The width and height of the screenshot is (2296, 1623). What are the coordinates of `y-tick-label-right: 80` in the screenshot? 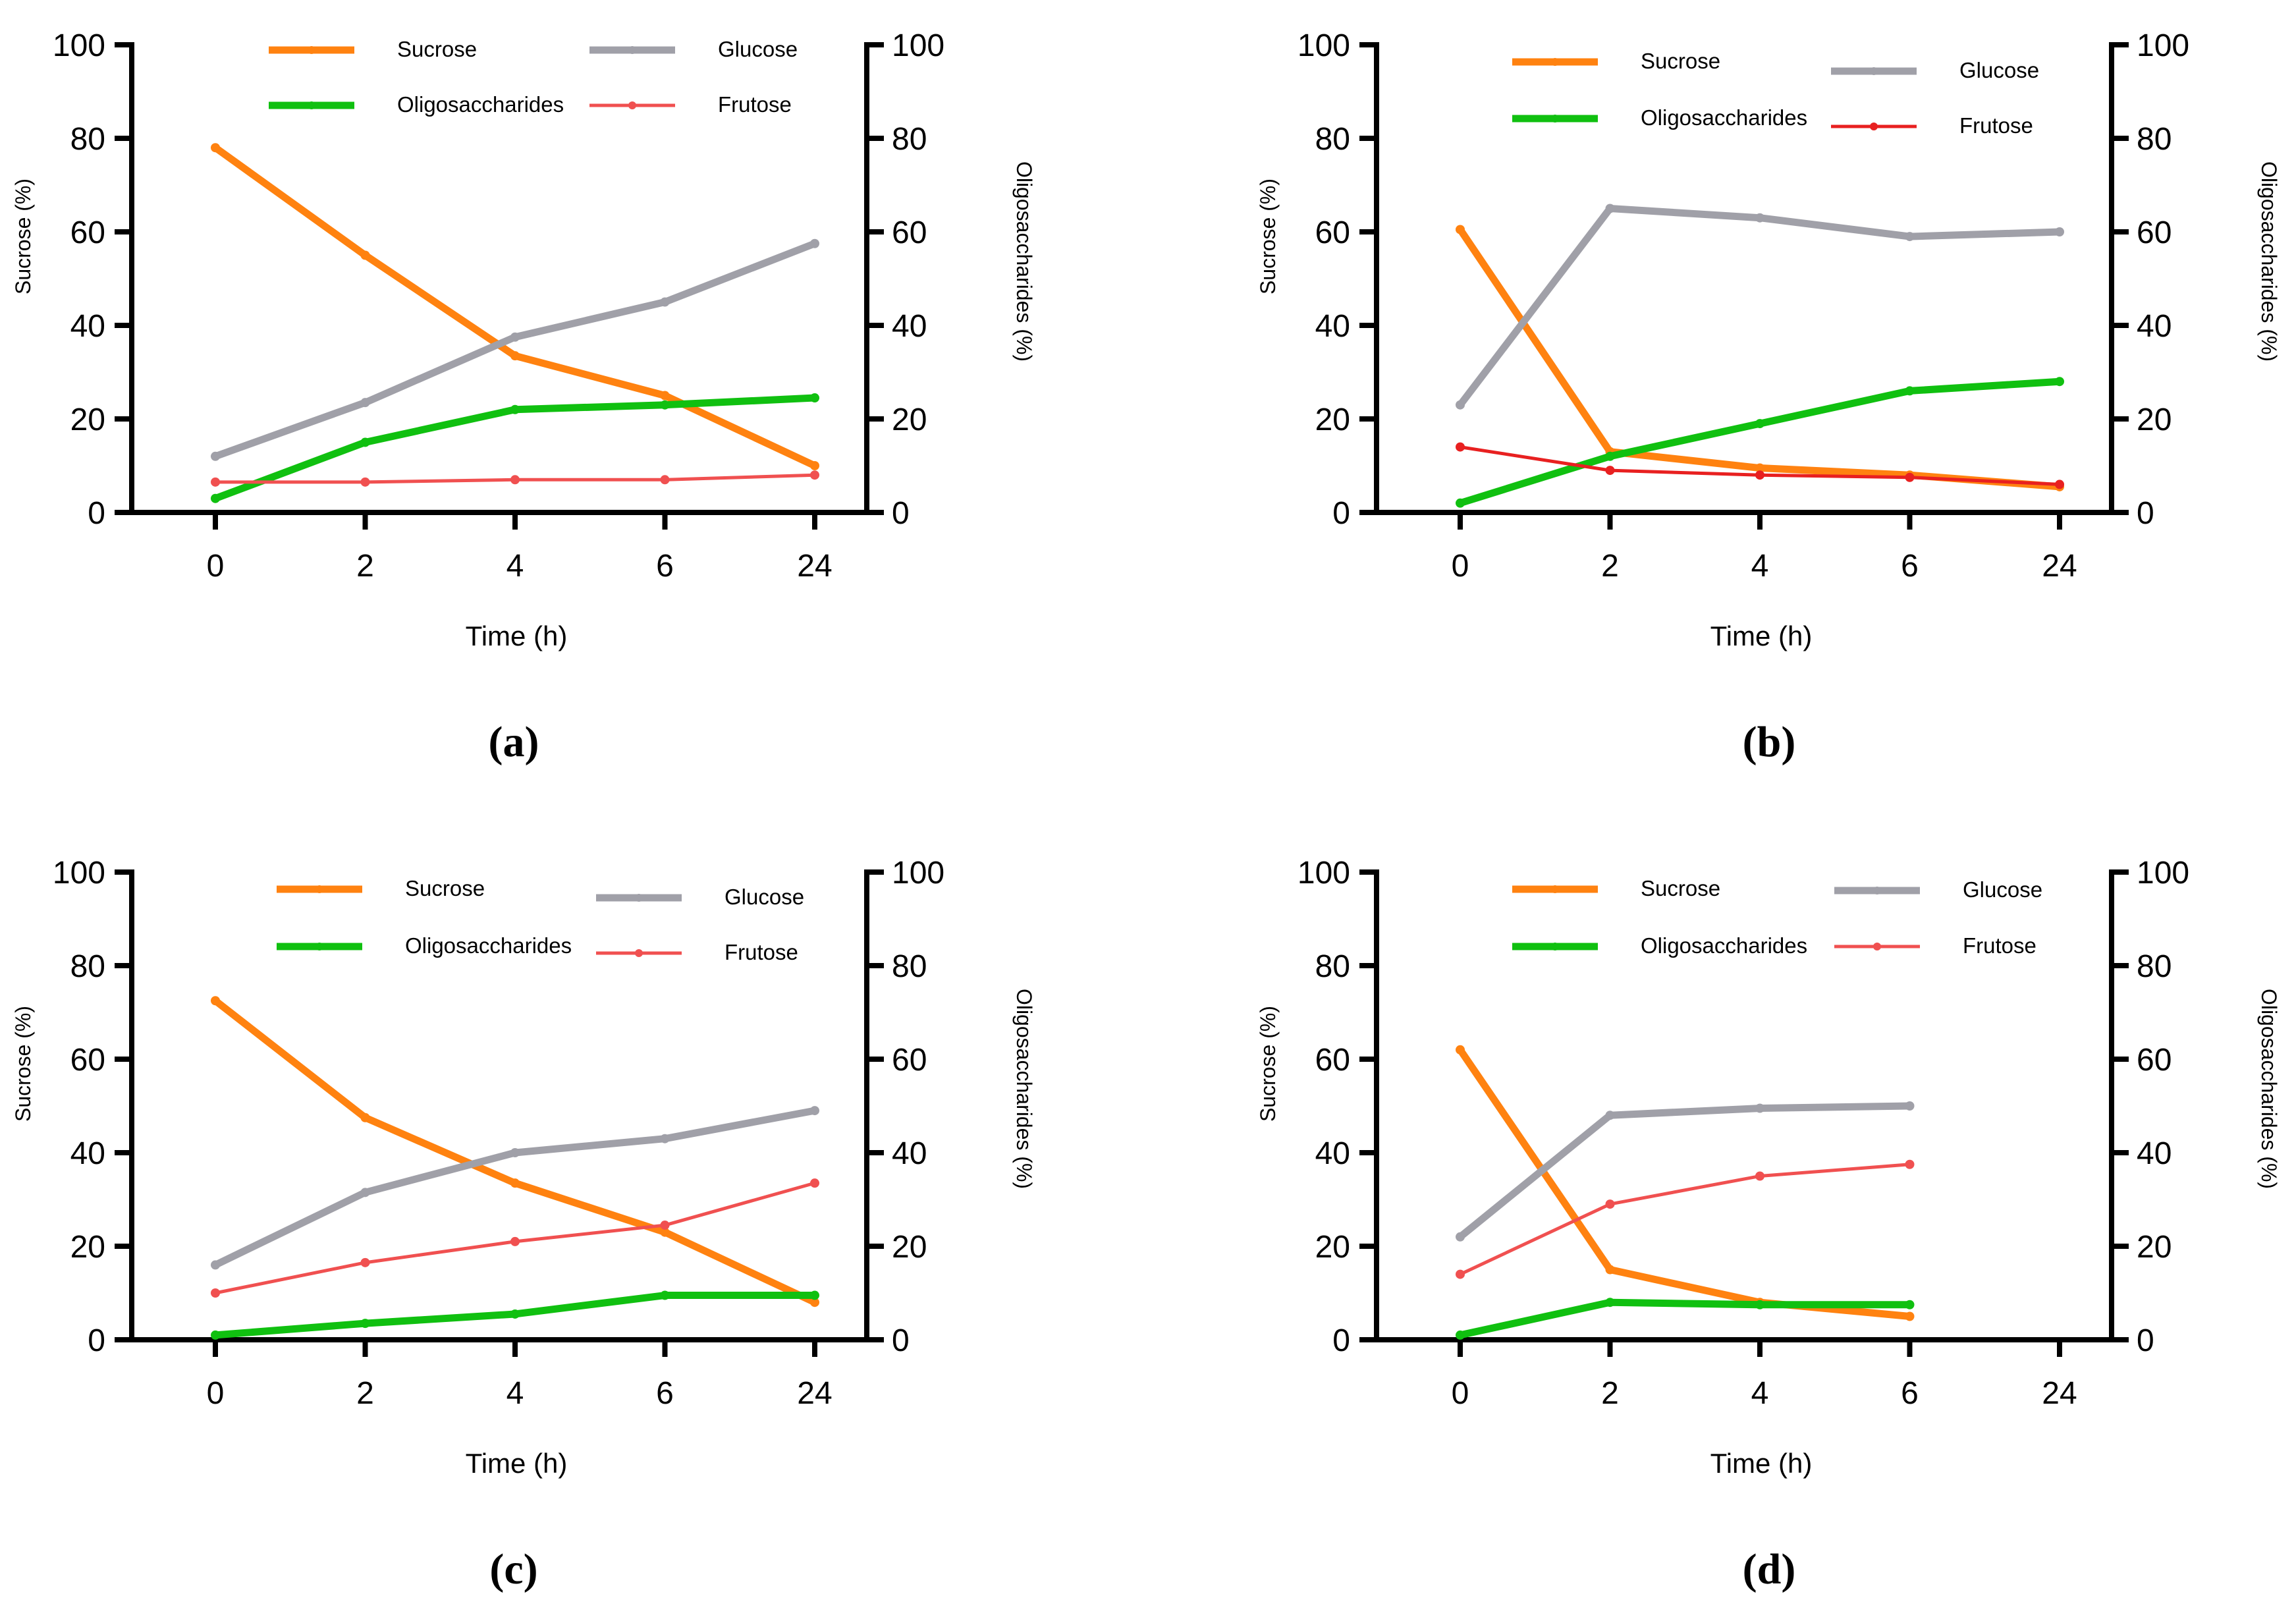 It's located at (909, 966).